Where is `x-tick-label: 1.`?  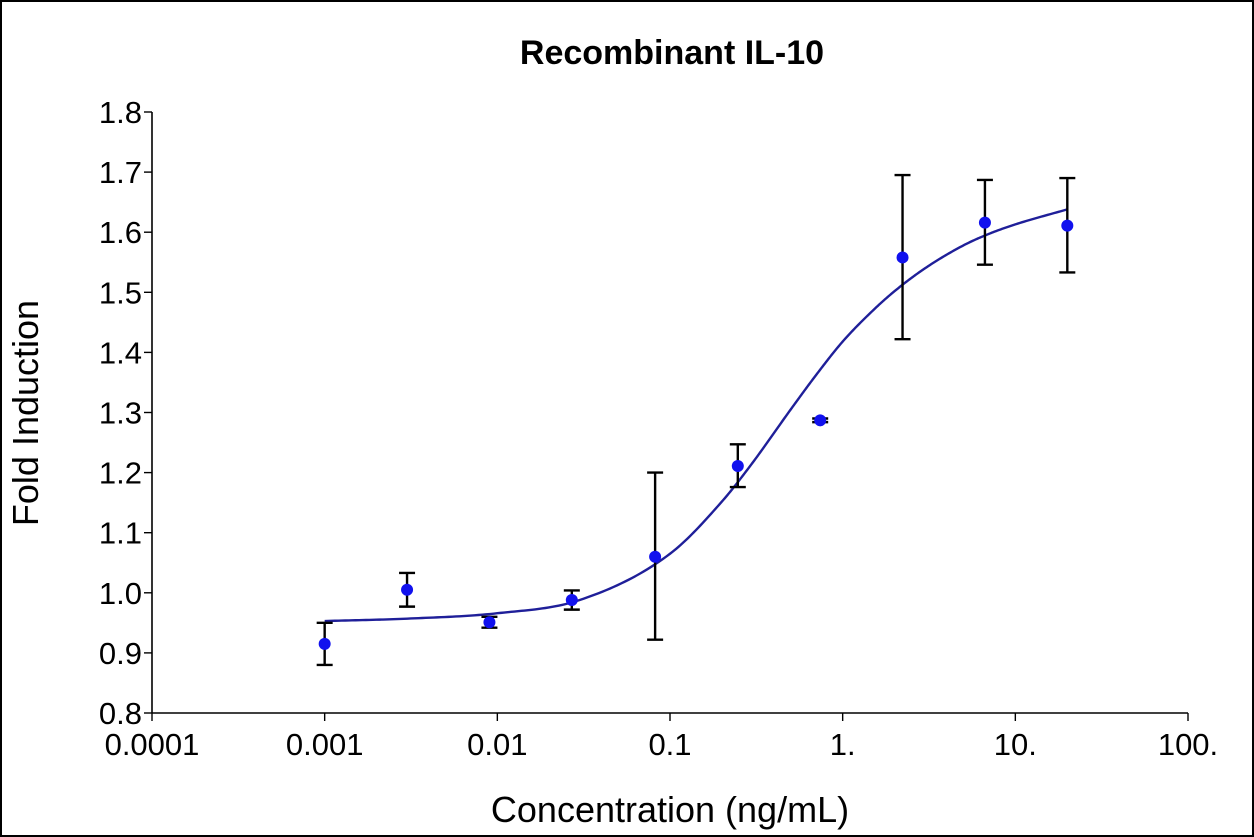 x-tick-label: 1. is located at coordinates (843, 744).